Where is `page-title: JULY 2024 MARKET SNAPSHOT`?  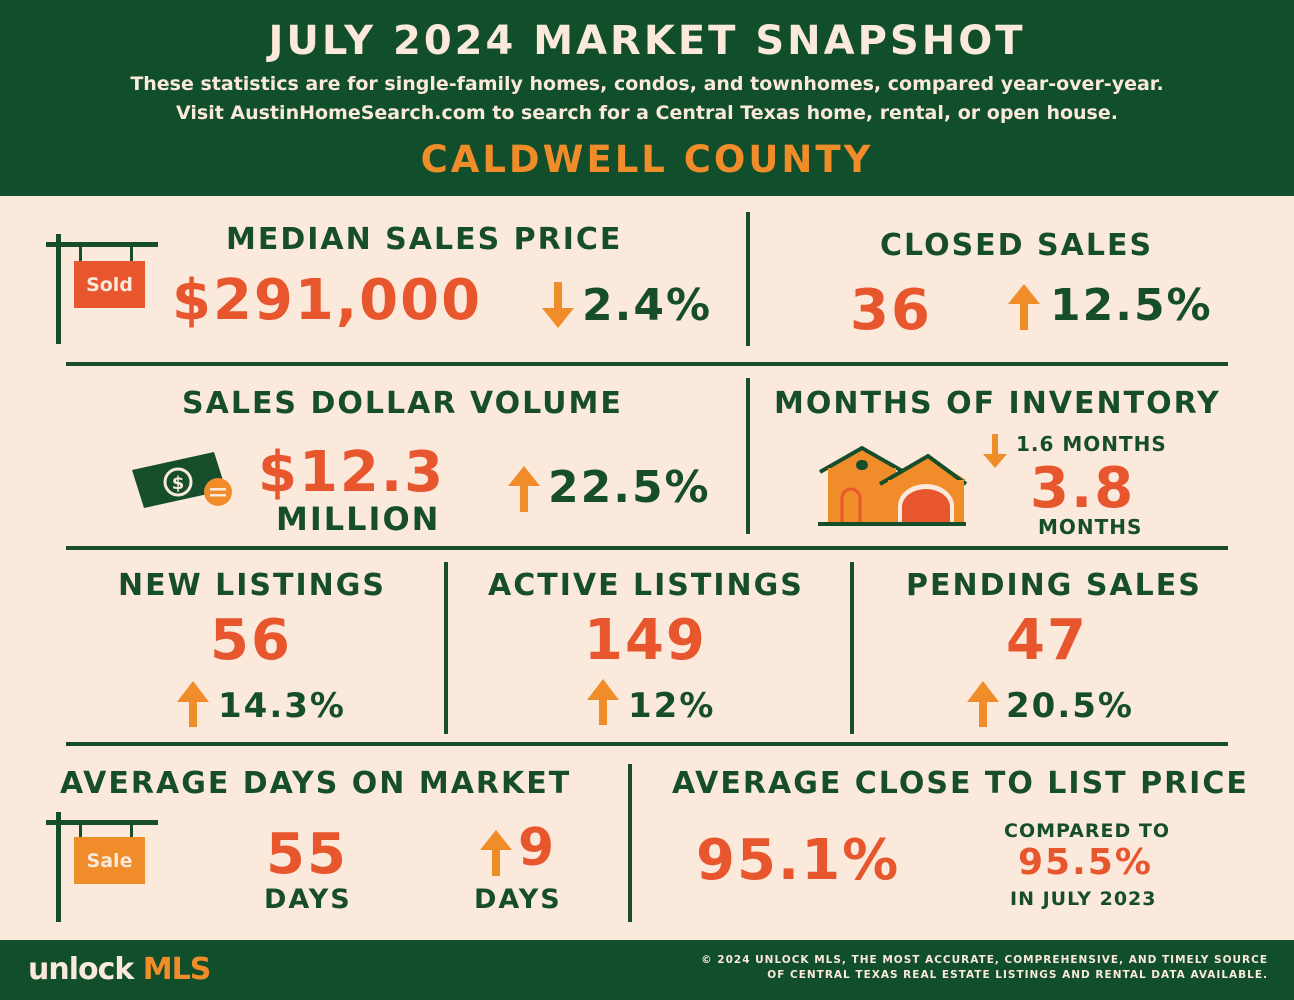 page-title: JULY 2024 MARKET SNAPSHOT is located at coordinates (647, 41).